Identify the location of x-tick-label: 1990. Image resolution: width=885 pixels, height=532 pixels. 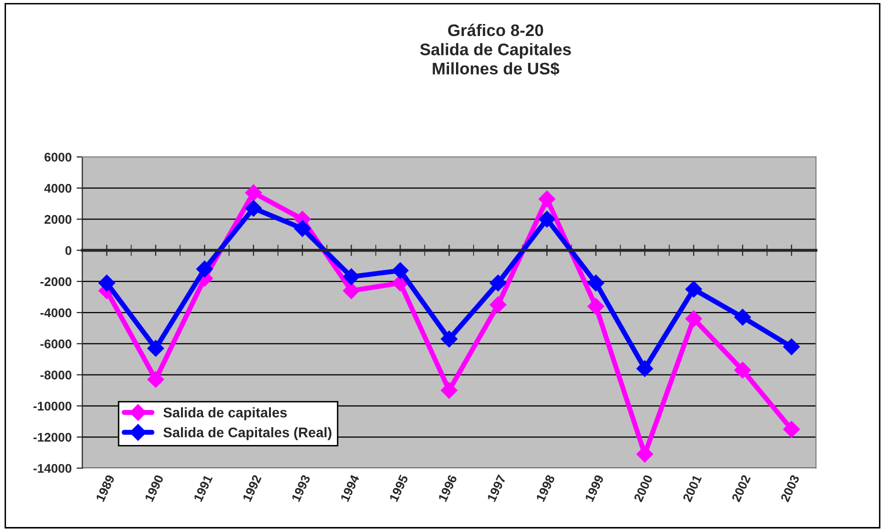
(154, 488).